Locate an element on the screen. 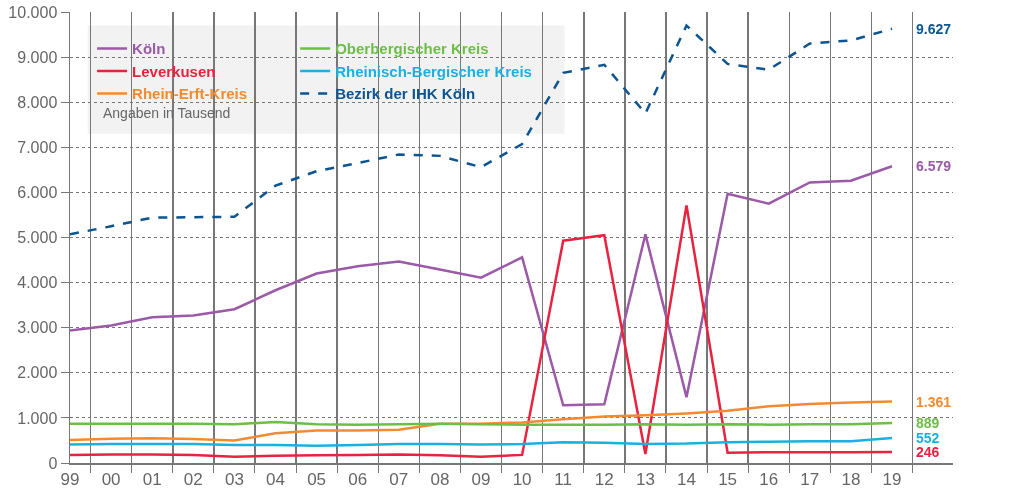 The width and height of the screenshot is (1031, 499). x-tick-label: 18 is located at coordinates (851, 479).